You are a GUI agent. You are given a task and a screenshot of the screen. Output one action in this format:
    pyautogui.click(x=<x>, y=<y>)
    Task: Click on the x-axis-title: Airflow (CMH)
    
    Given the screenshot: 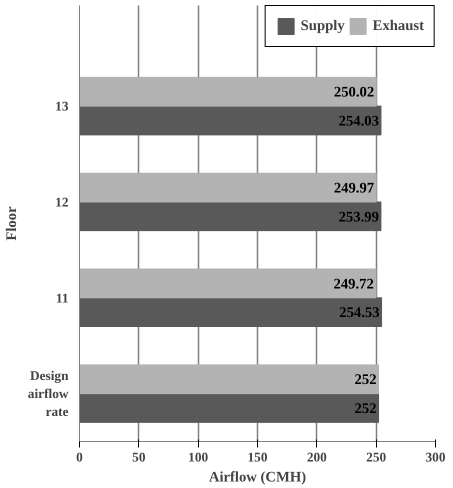 What is the action you would take?
    pyautogui.click(x=257, y=478)
    